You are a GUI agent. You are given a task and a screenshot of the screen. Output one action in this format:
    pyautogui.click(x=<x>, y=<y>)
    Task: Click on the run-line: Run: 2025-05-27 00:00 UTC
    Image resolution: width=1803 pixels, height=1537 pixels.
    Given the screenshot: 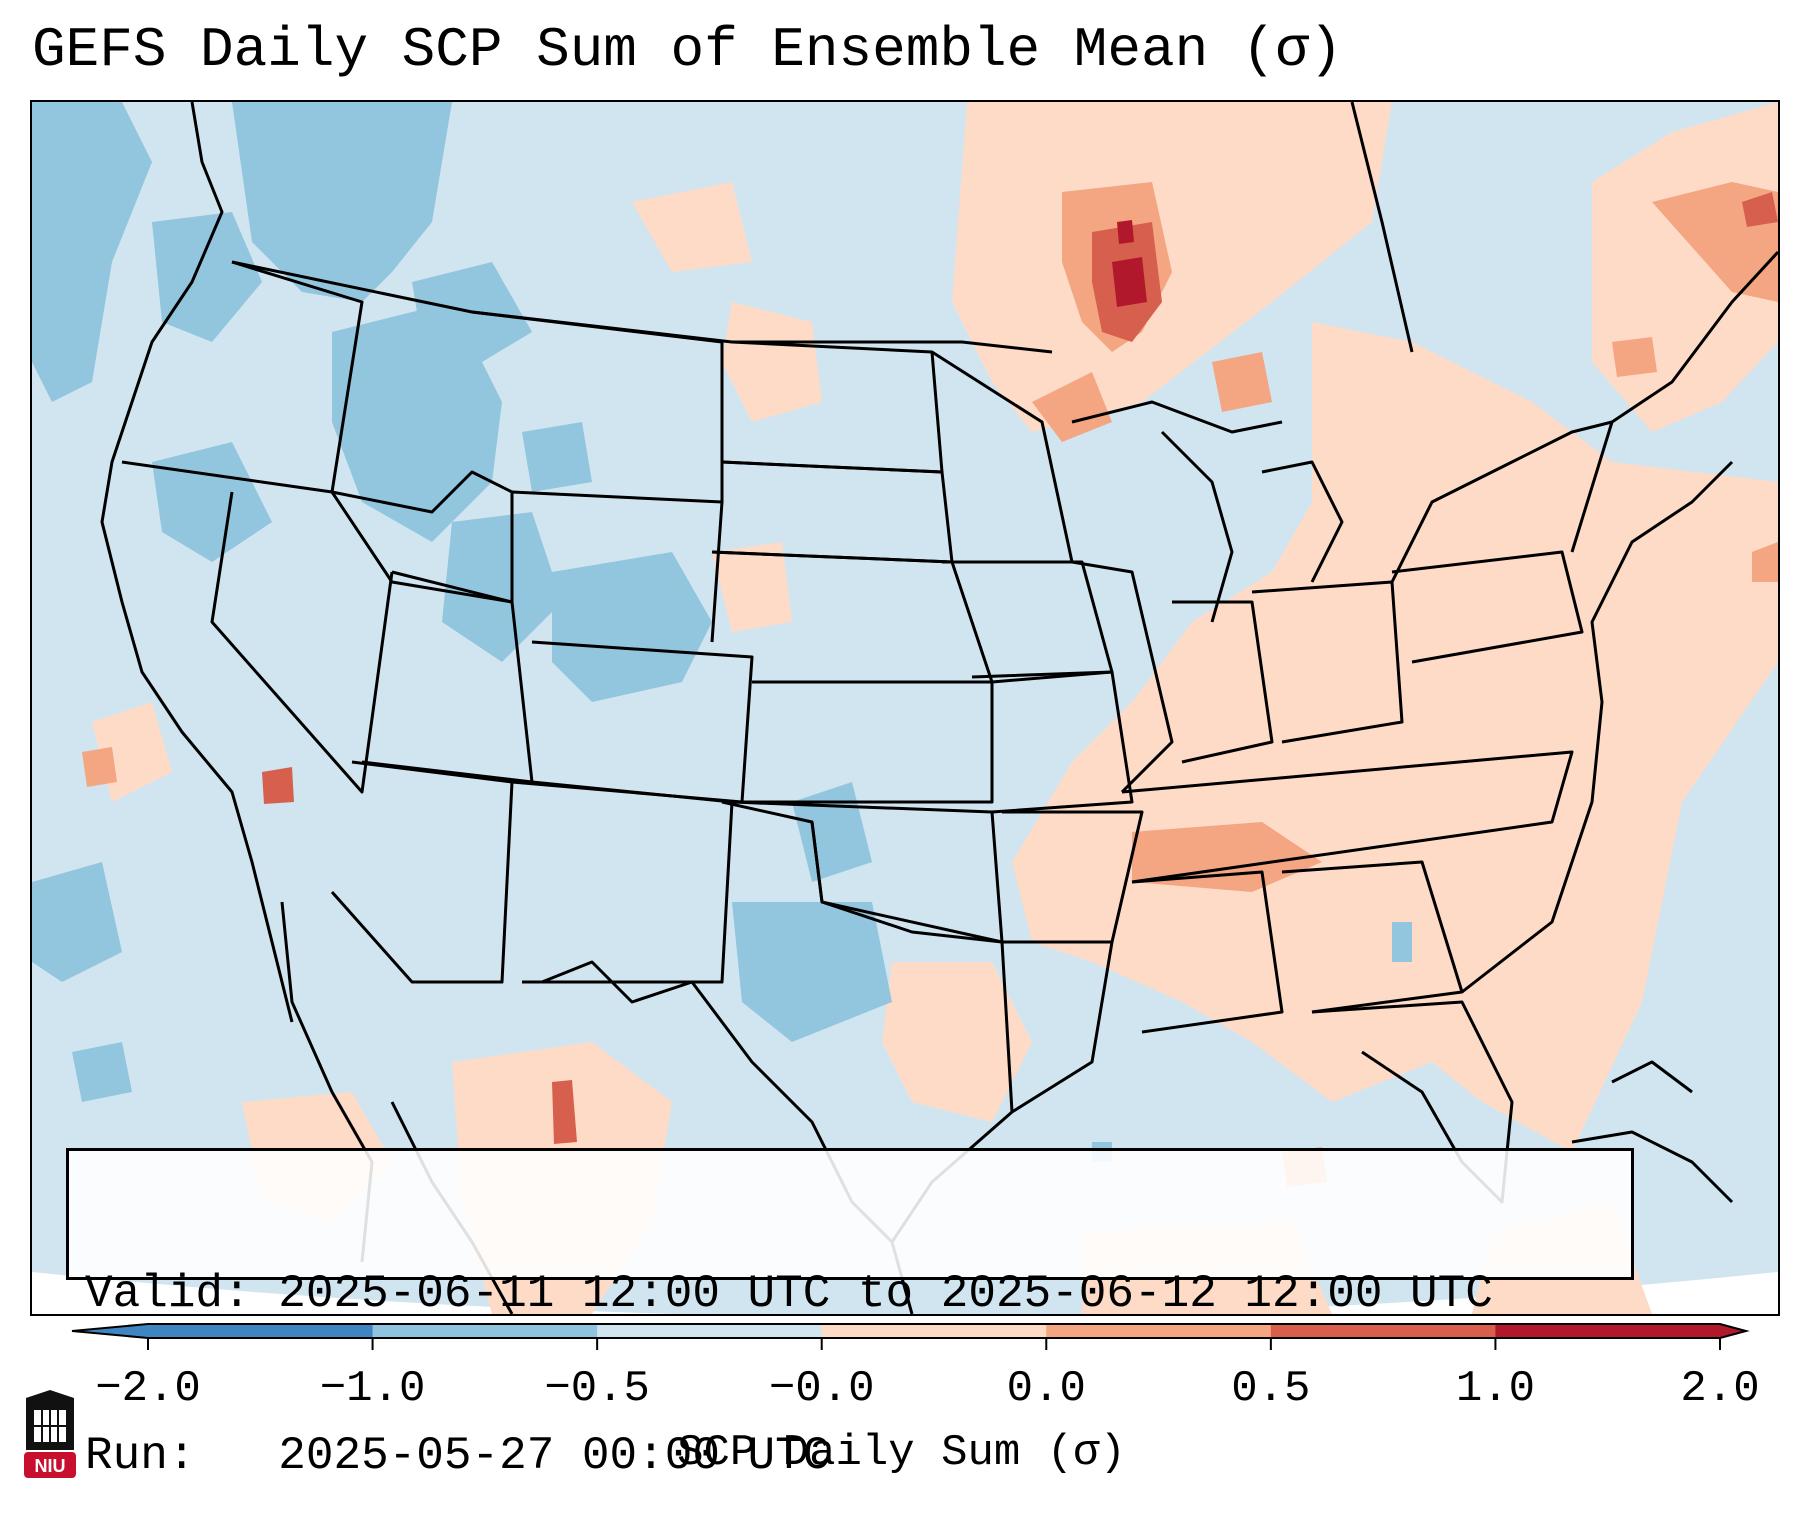 What is the action you would take?
    pyautogui.click(x=850, y=1456)
    